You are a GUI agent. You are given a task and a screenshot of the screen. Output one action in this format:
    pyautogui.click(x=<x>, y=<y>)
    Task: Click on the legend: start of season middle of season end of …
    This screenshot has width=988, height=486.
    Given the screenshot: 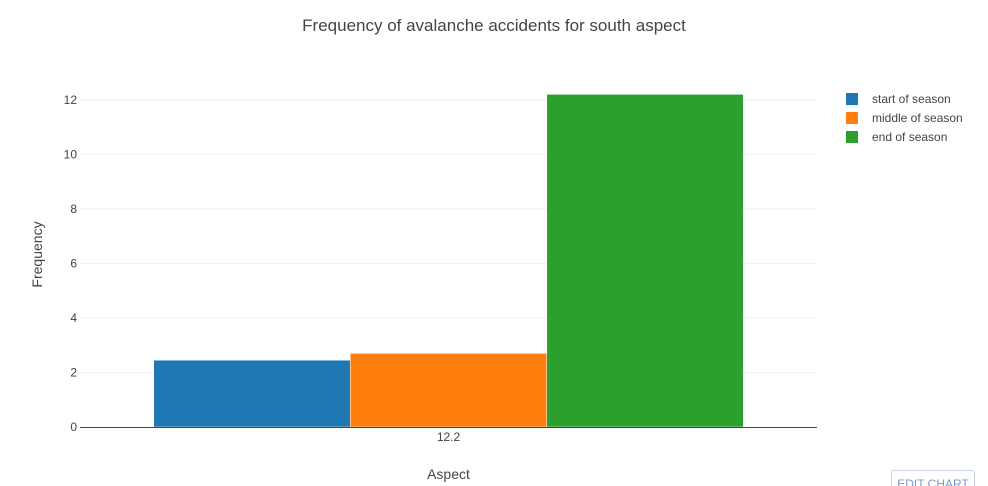 What is the action you would take?
    pyautogui.click(x=904, y=117)
    